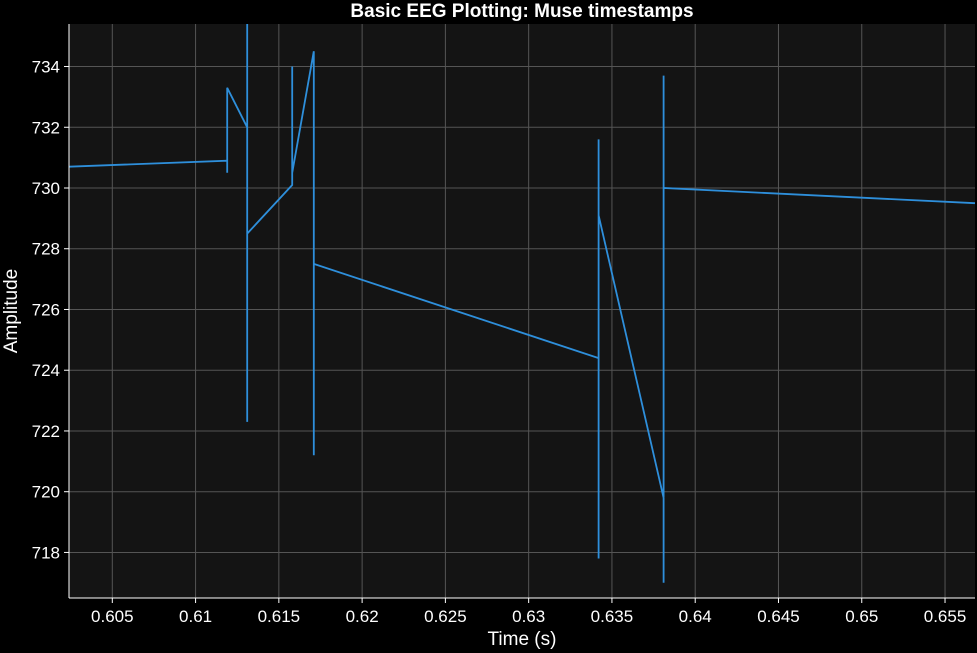  Describe the element at coordinates (778, 616) in the screenshot. I see `x-tick-label: 0.645` at that location.